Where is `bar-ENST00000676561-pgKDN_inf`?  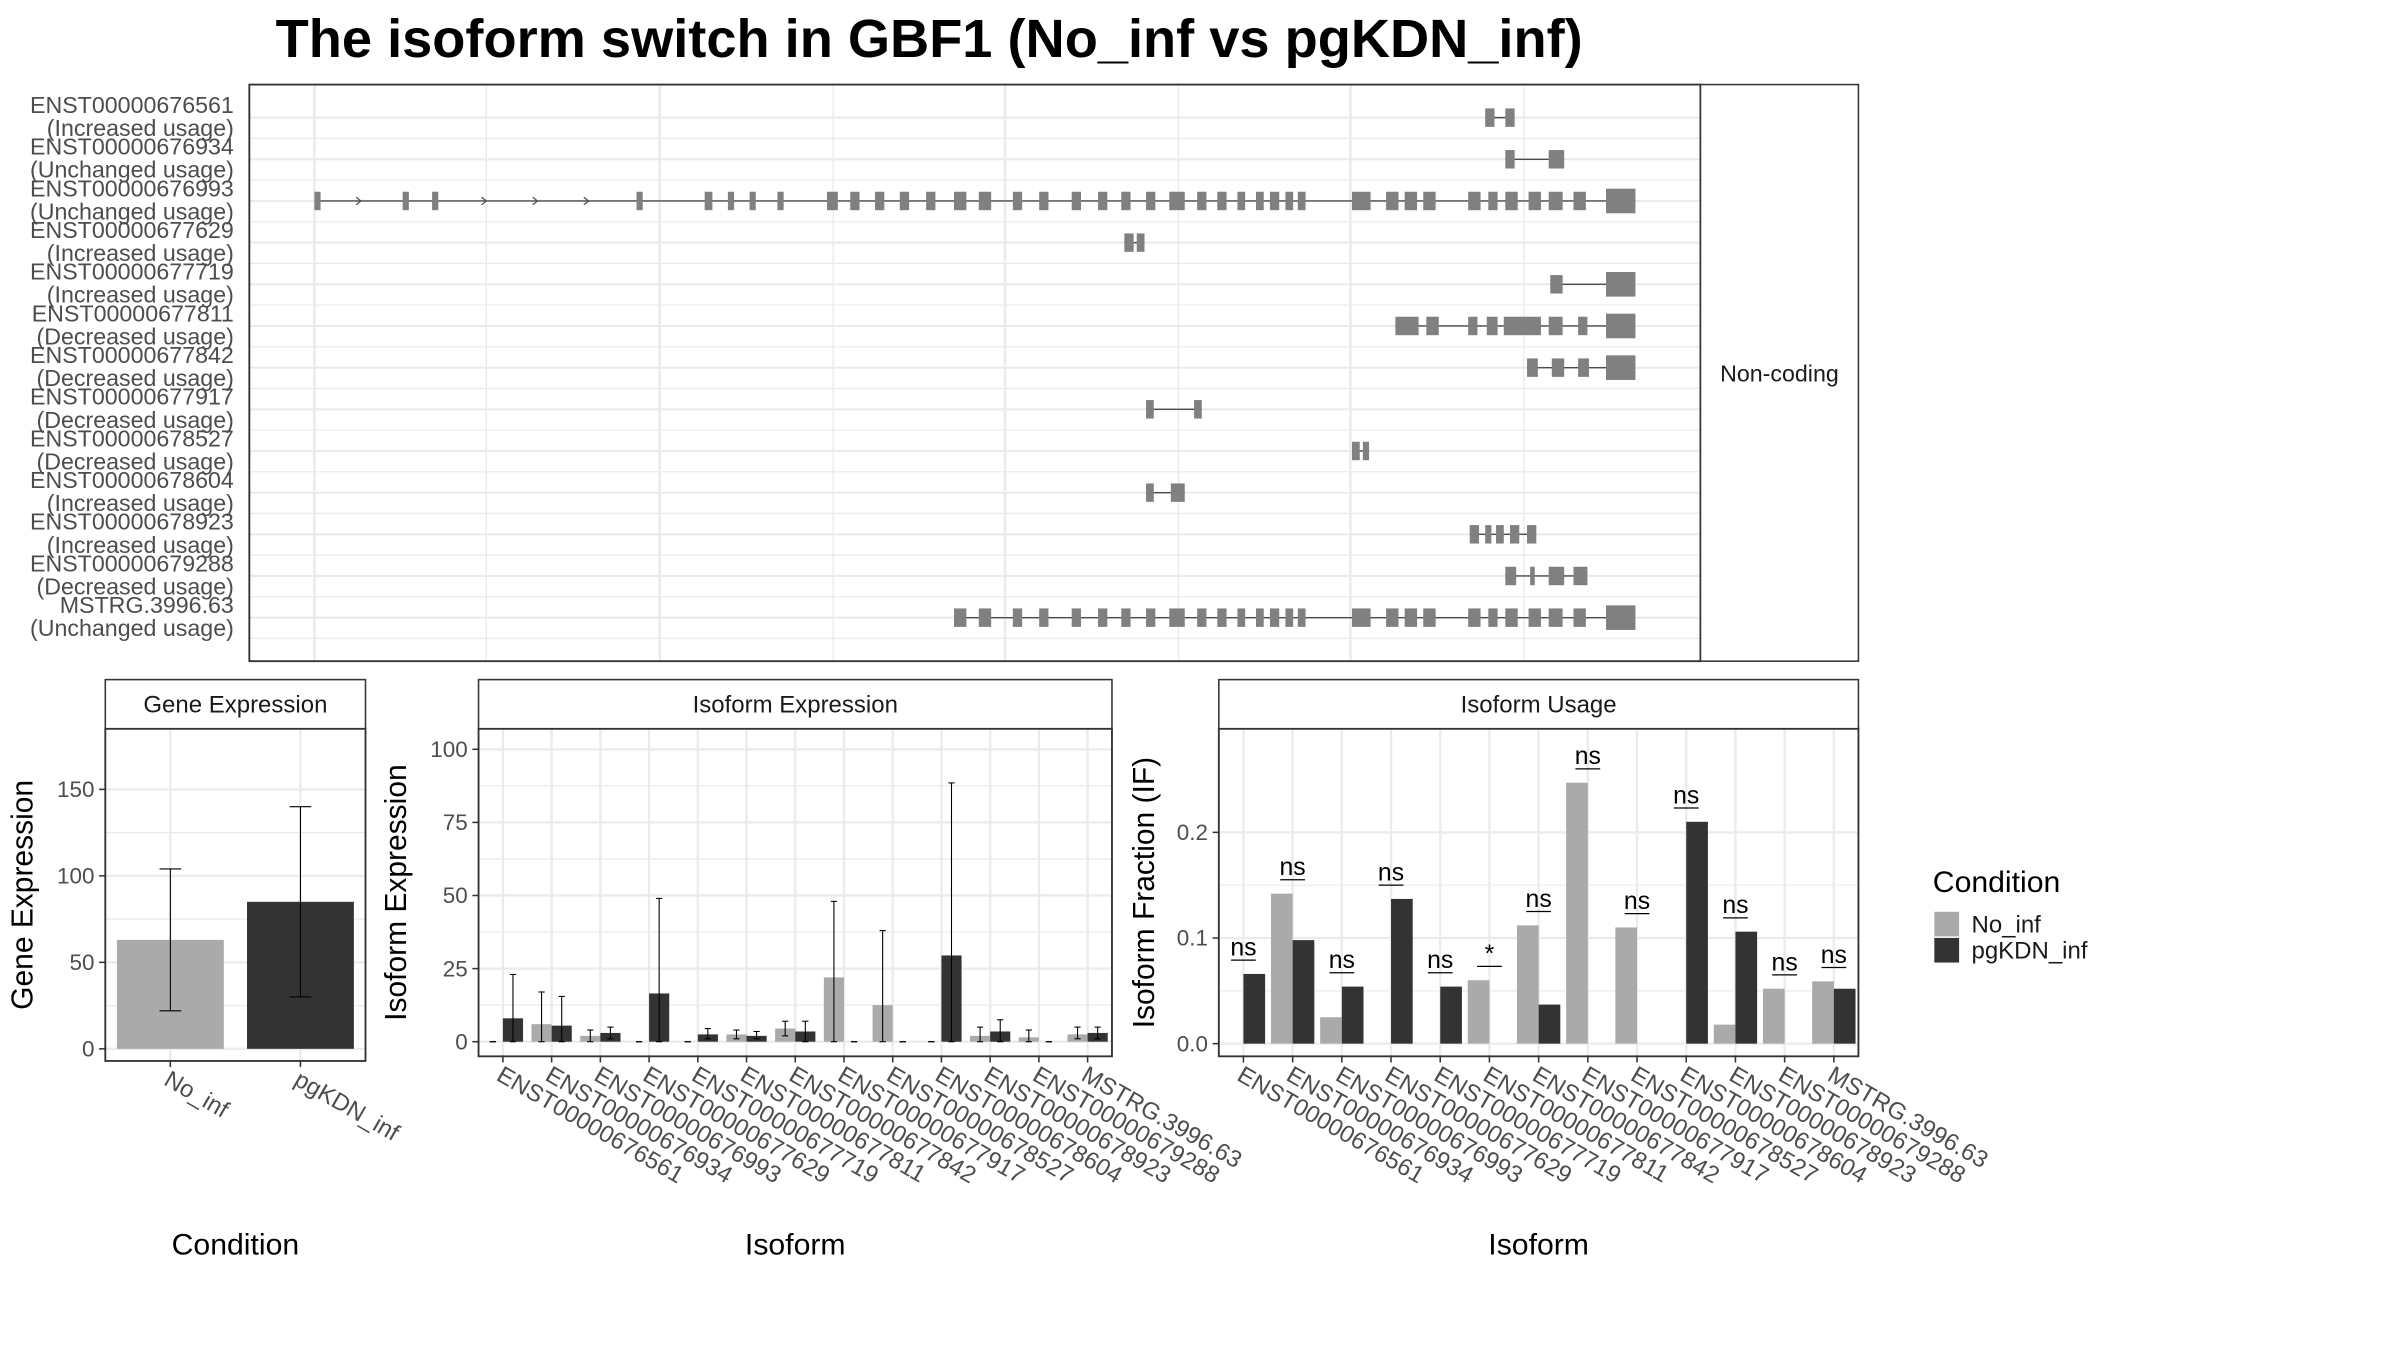
bar-ENST00000676561-pgKDN_inf is located at coordinates (1254, 1008).